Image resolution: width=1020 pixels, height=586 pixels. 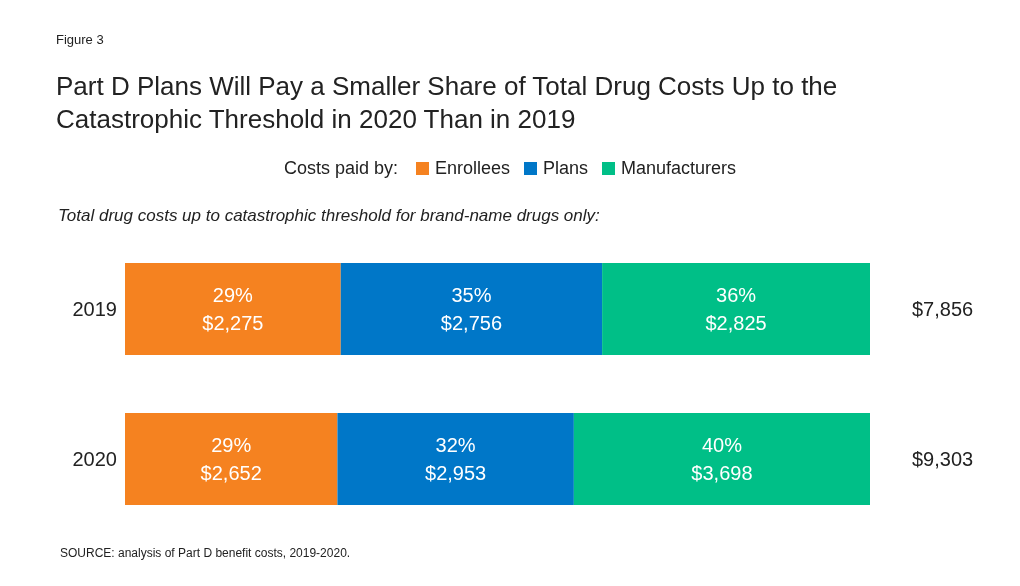 I want to click on data-label: 32% $2,953, so click(x=456, y=459).